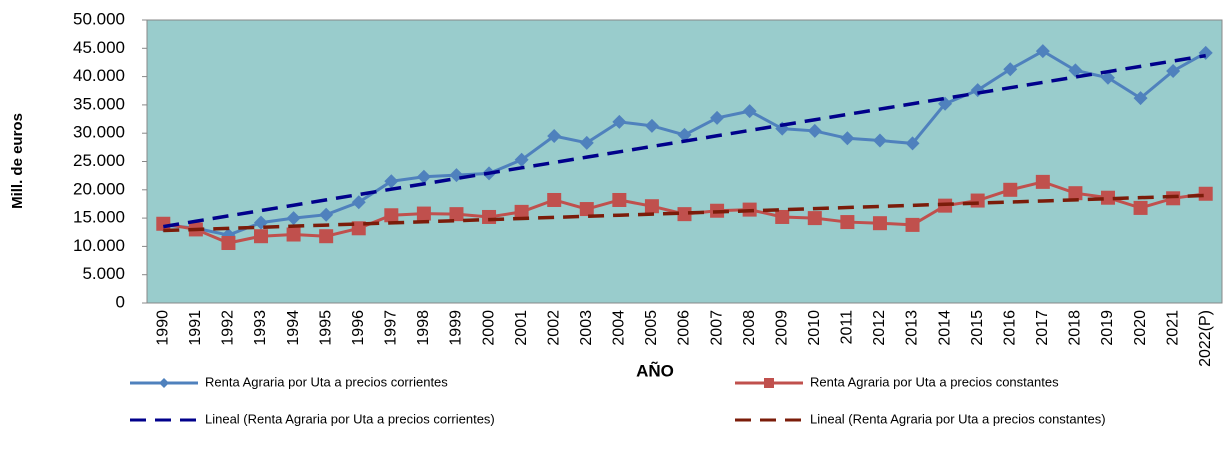 The width and height of the screenshot is (1224, 460). What do you see at coordinates (814, 328) in the screenshot?
I see `x-tick-label: 2010` at bounding box center [814, 328].